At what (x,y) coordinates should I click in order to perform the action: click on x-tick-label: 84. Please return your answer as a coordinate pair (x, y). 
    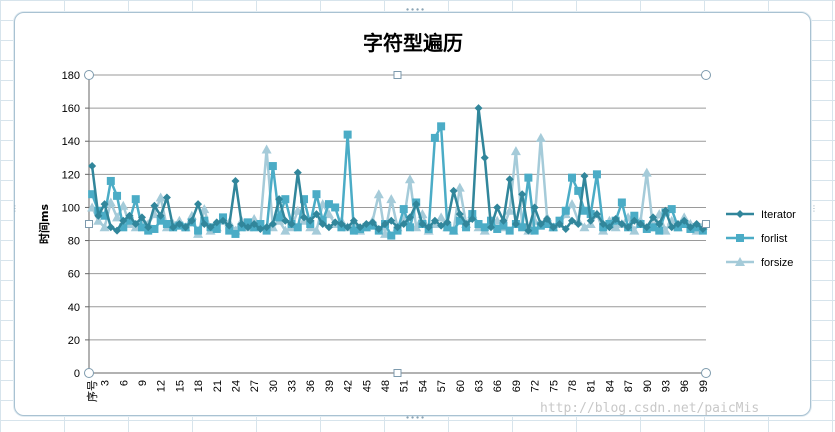
    Looking at the image, I should click on (610, 386).